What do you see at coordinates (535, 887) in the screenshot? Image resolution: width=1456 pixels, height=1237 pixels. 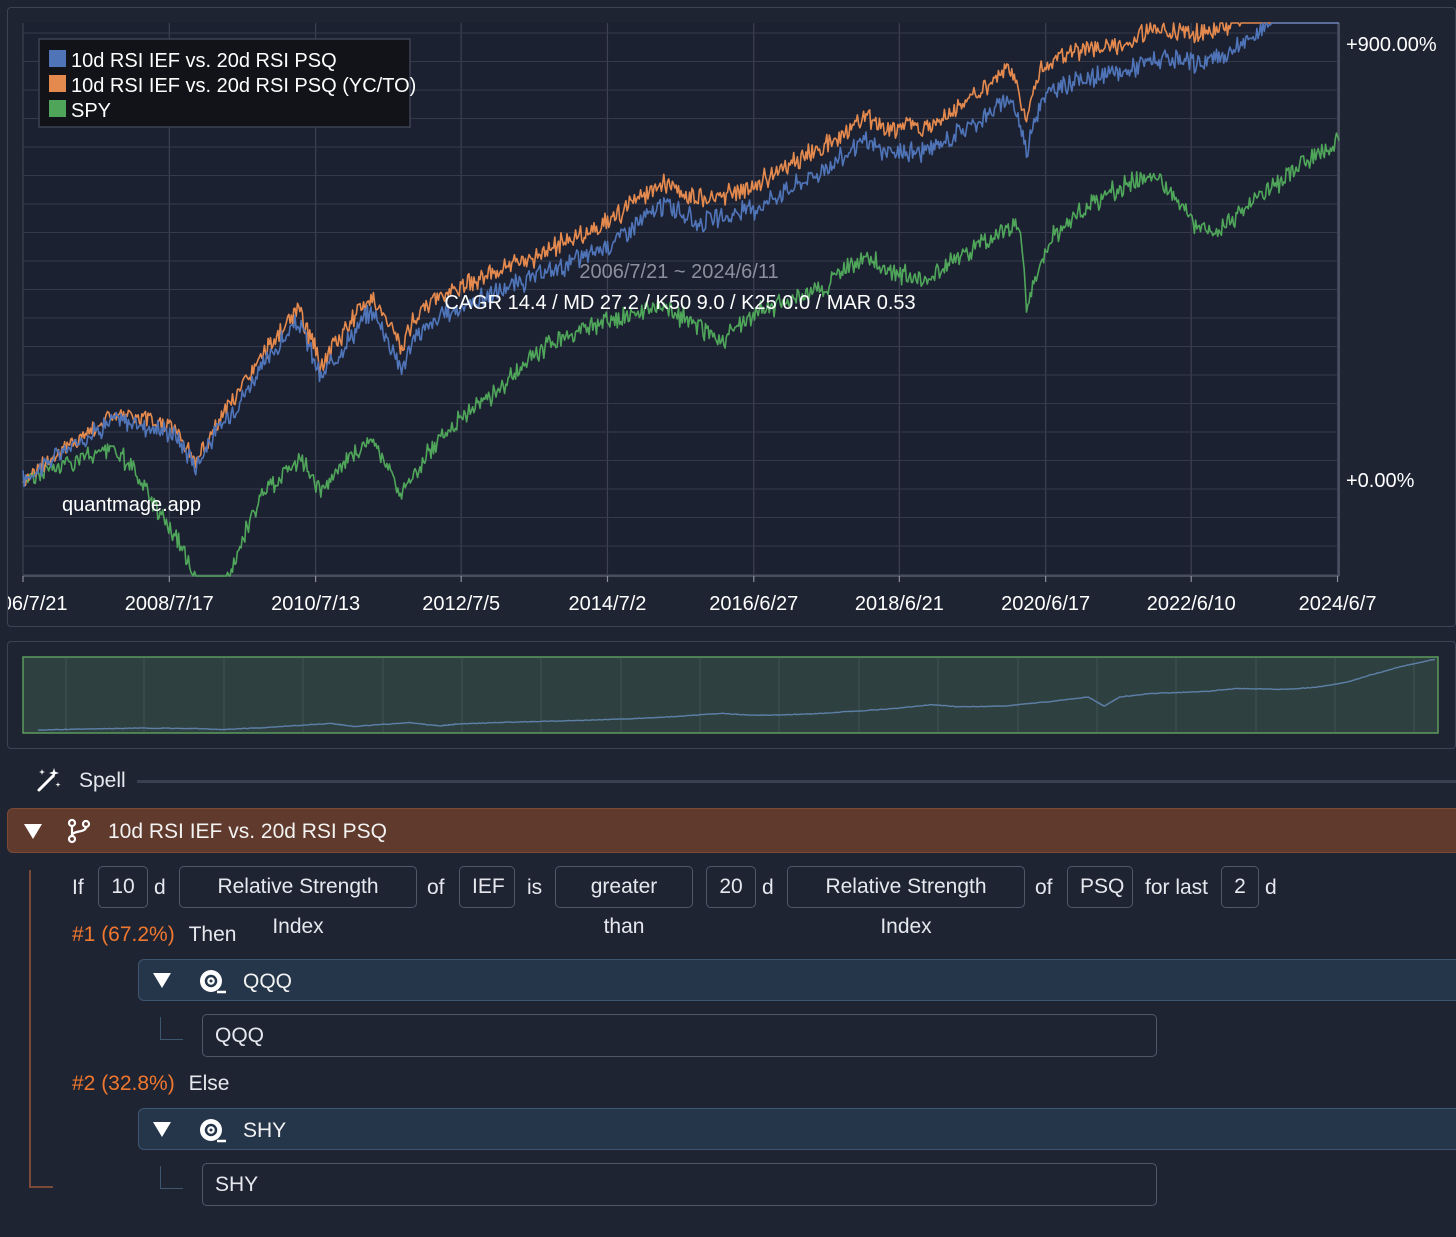 I see `is-label: is` at bounding box center [535, 887].